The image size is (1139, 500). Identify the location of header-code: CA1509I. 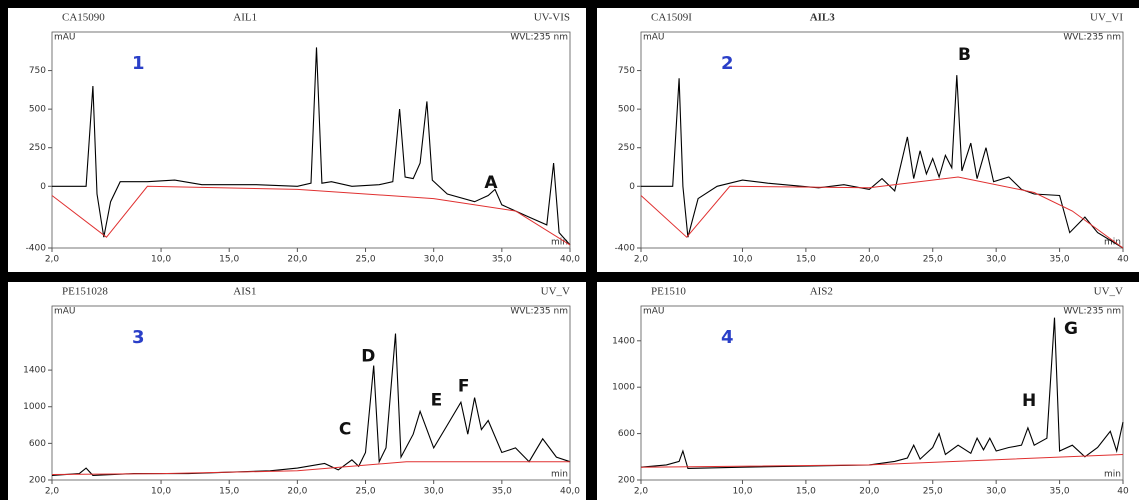
(671, 18).